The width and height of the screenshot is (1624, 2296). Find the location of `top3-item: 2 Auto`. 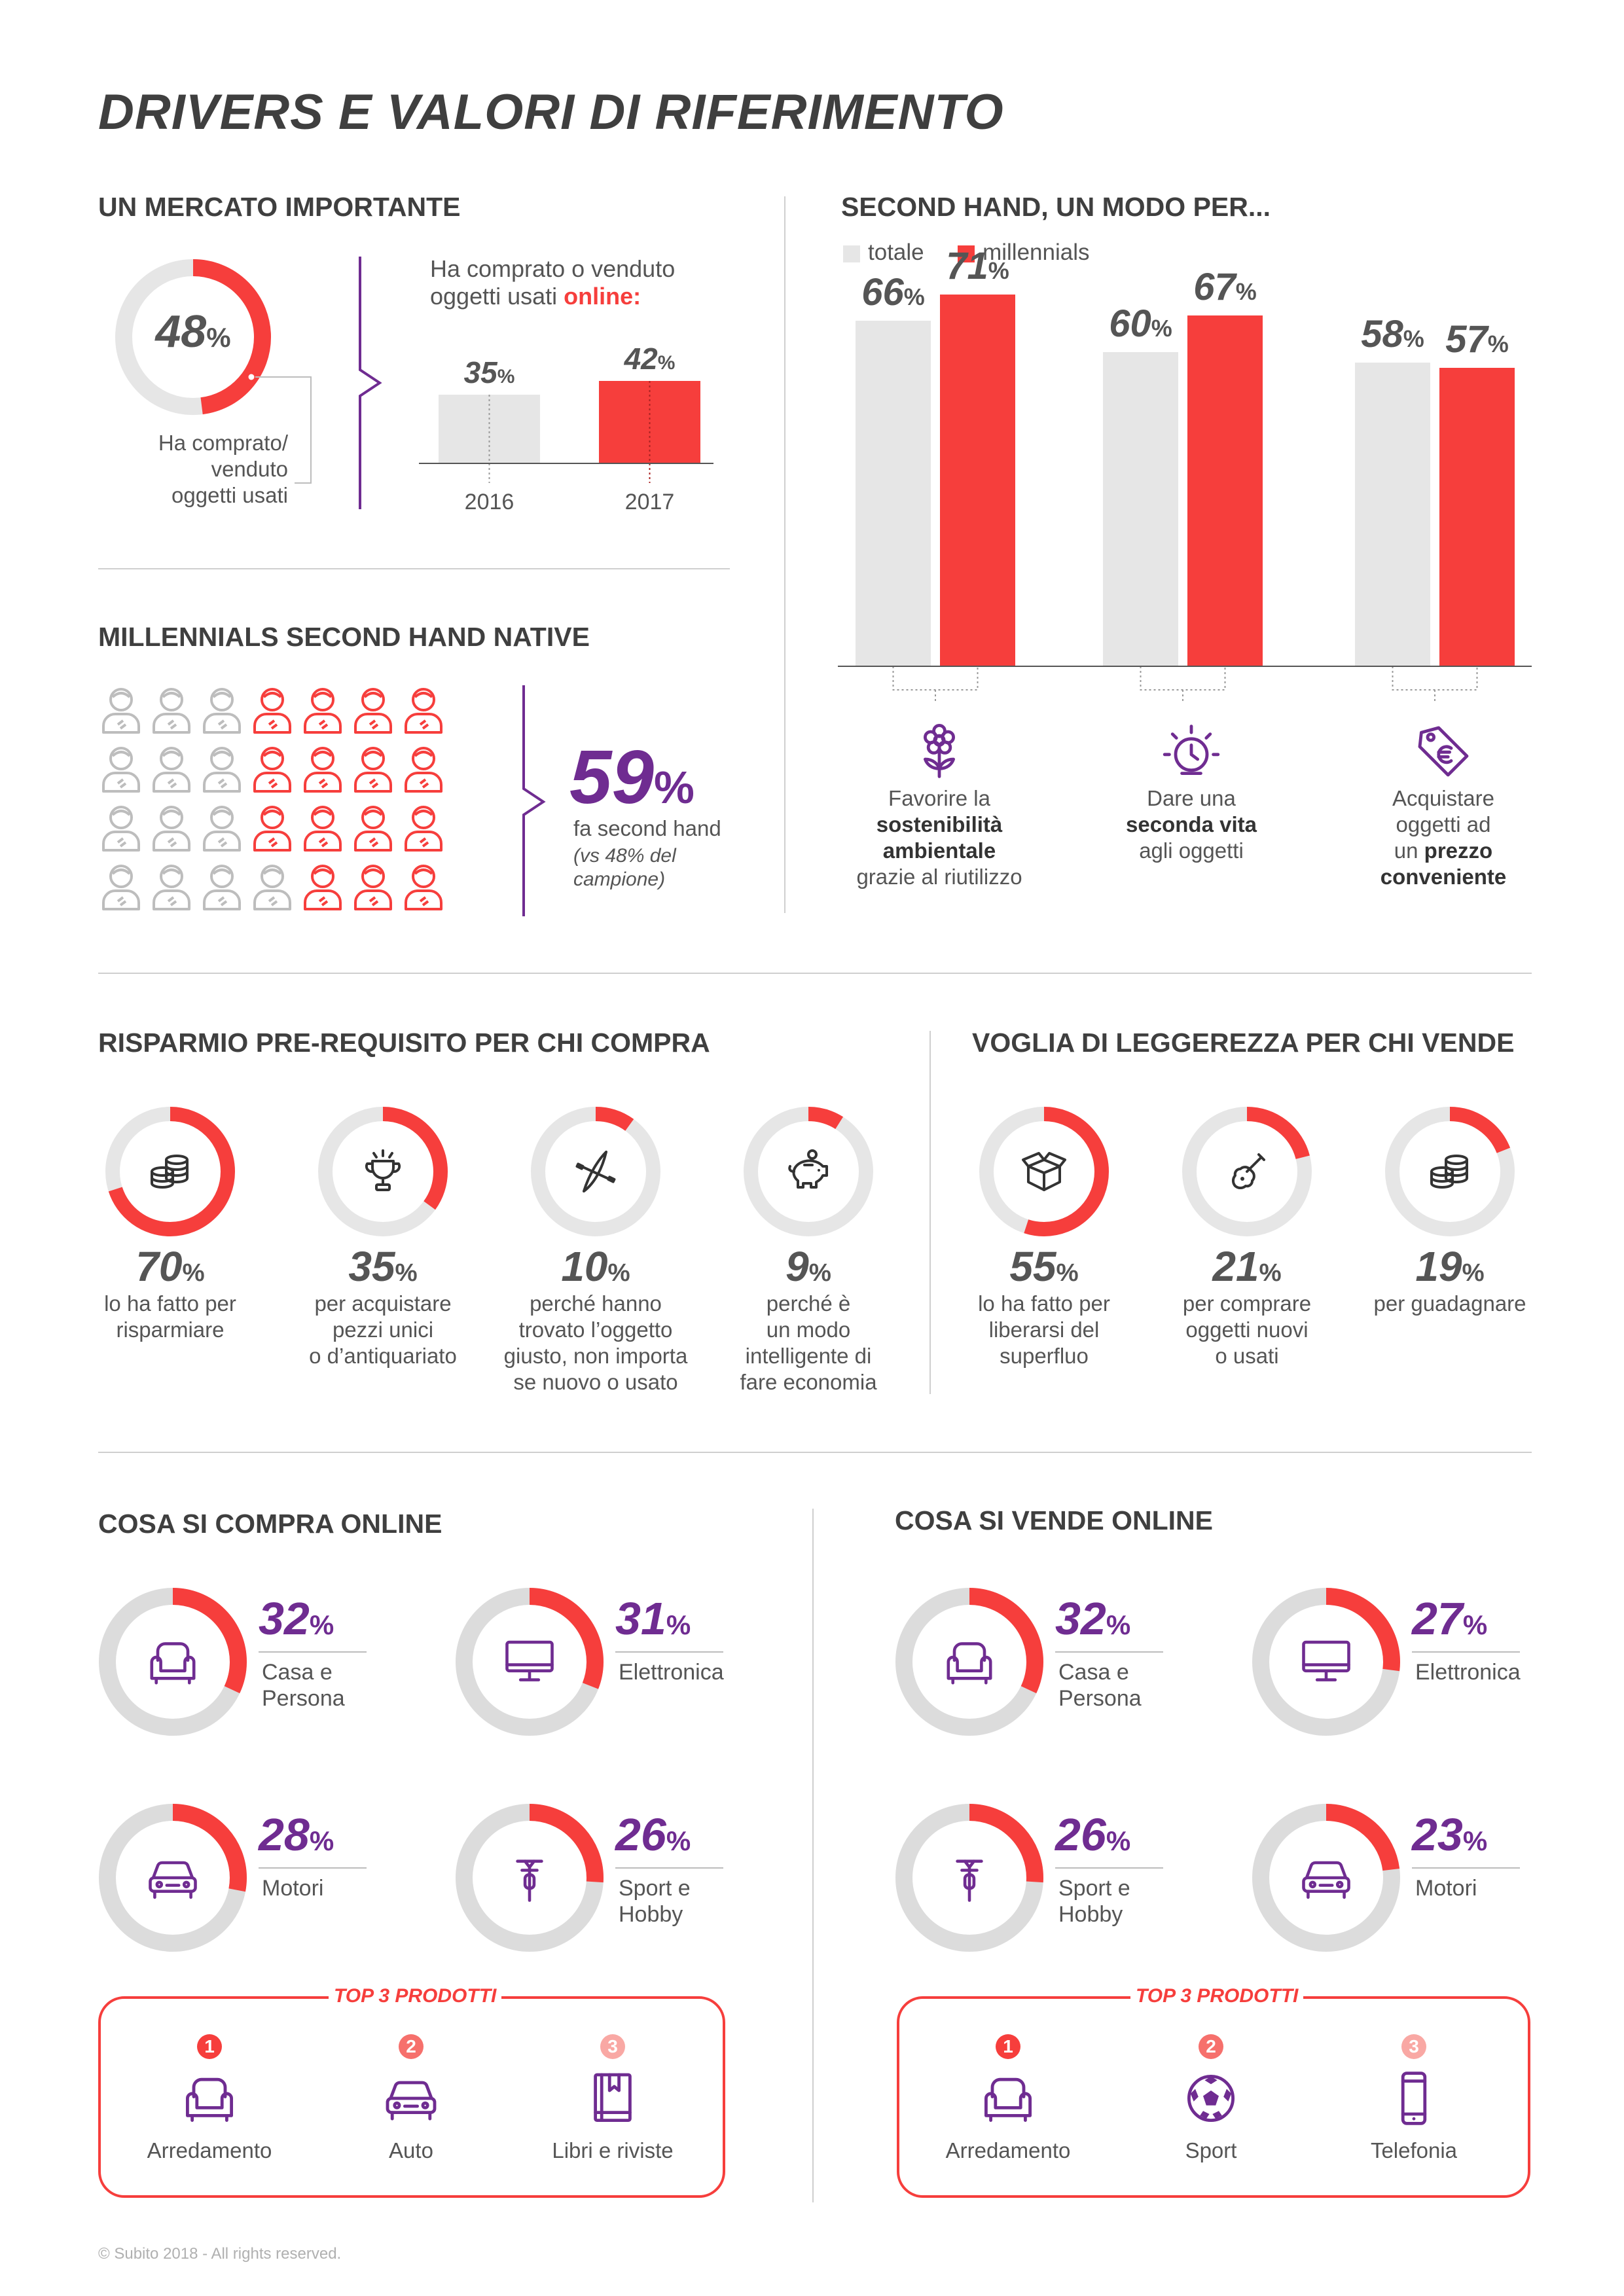

top3-item: 2 Auto is located at coordinates (411, 2099).